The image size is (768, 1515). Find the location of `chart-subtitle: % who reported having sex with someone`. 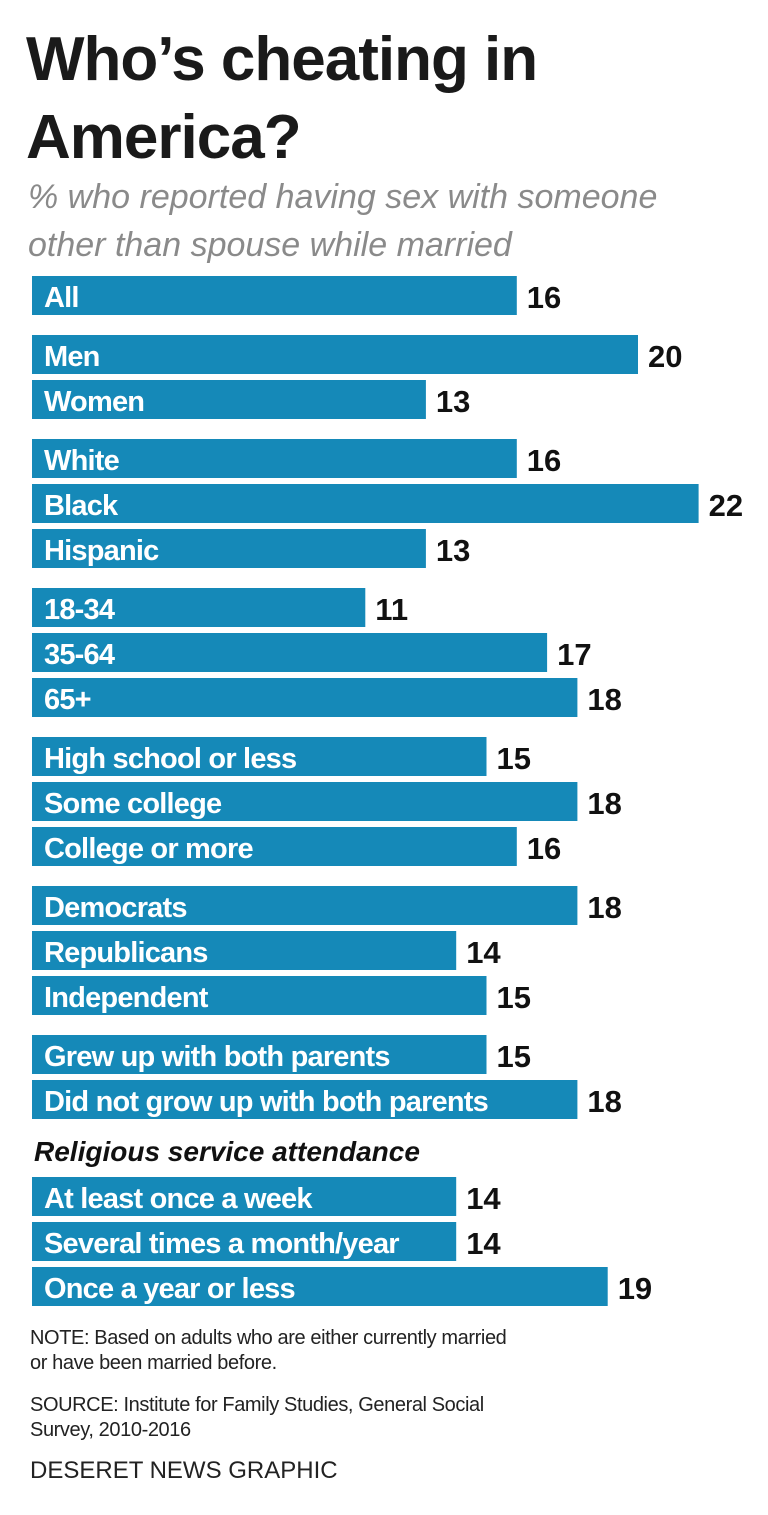

chart-subtitle: % who reported having sex with someone is located at coordinates (342, 197).